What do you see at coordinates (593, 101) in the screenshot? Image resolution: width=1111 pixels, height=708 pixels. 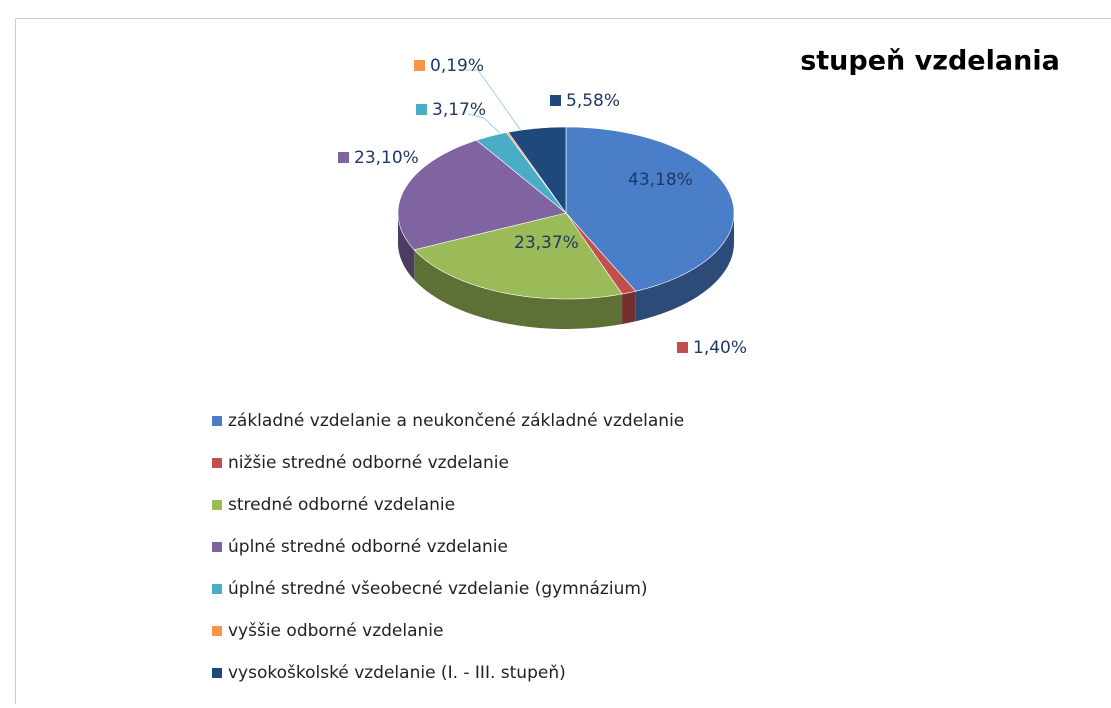 I see `data-label: 5,58%` at bounding box center [593, 101].